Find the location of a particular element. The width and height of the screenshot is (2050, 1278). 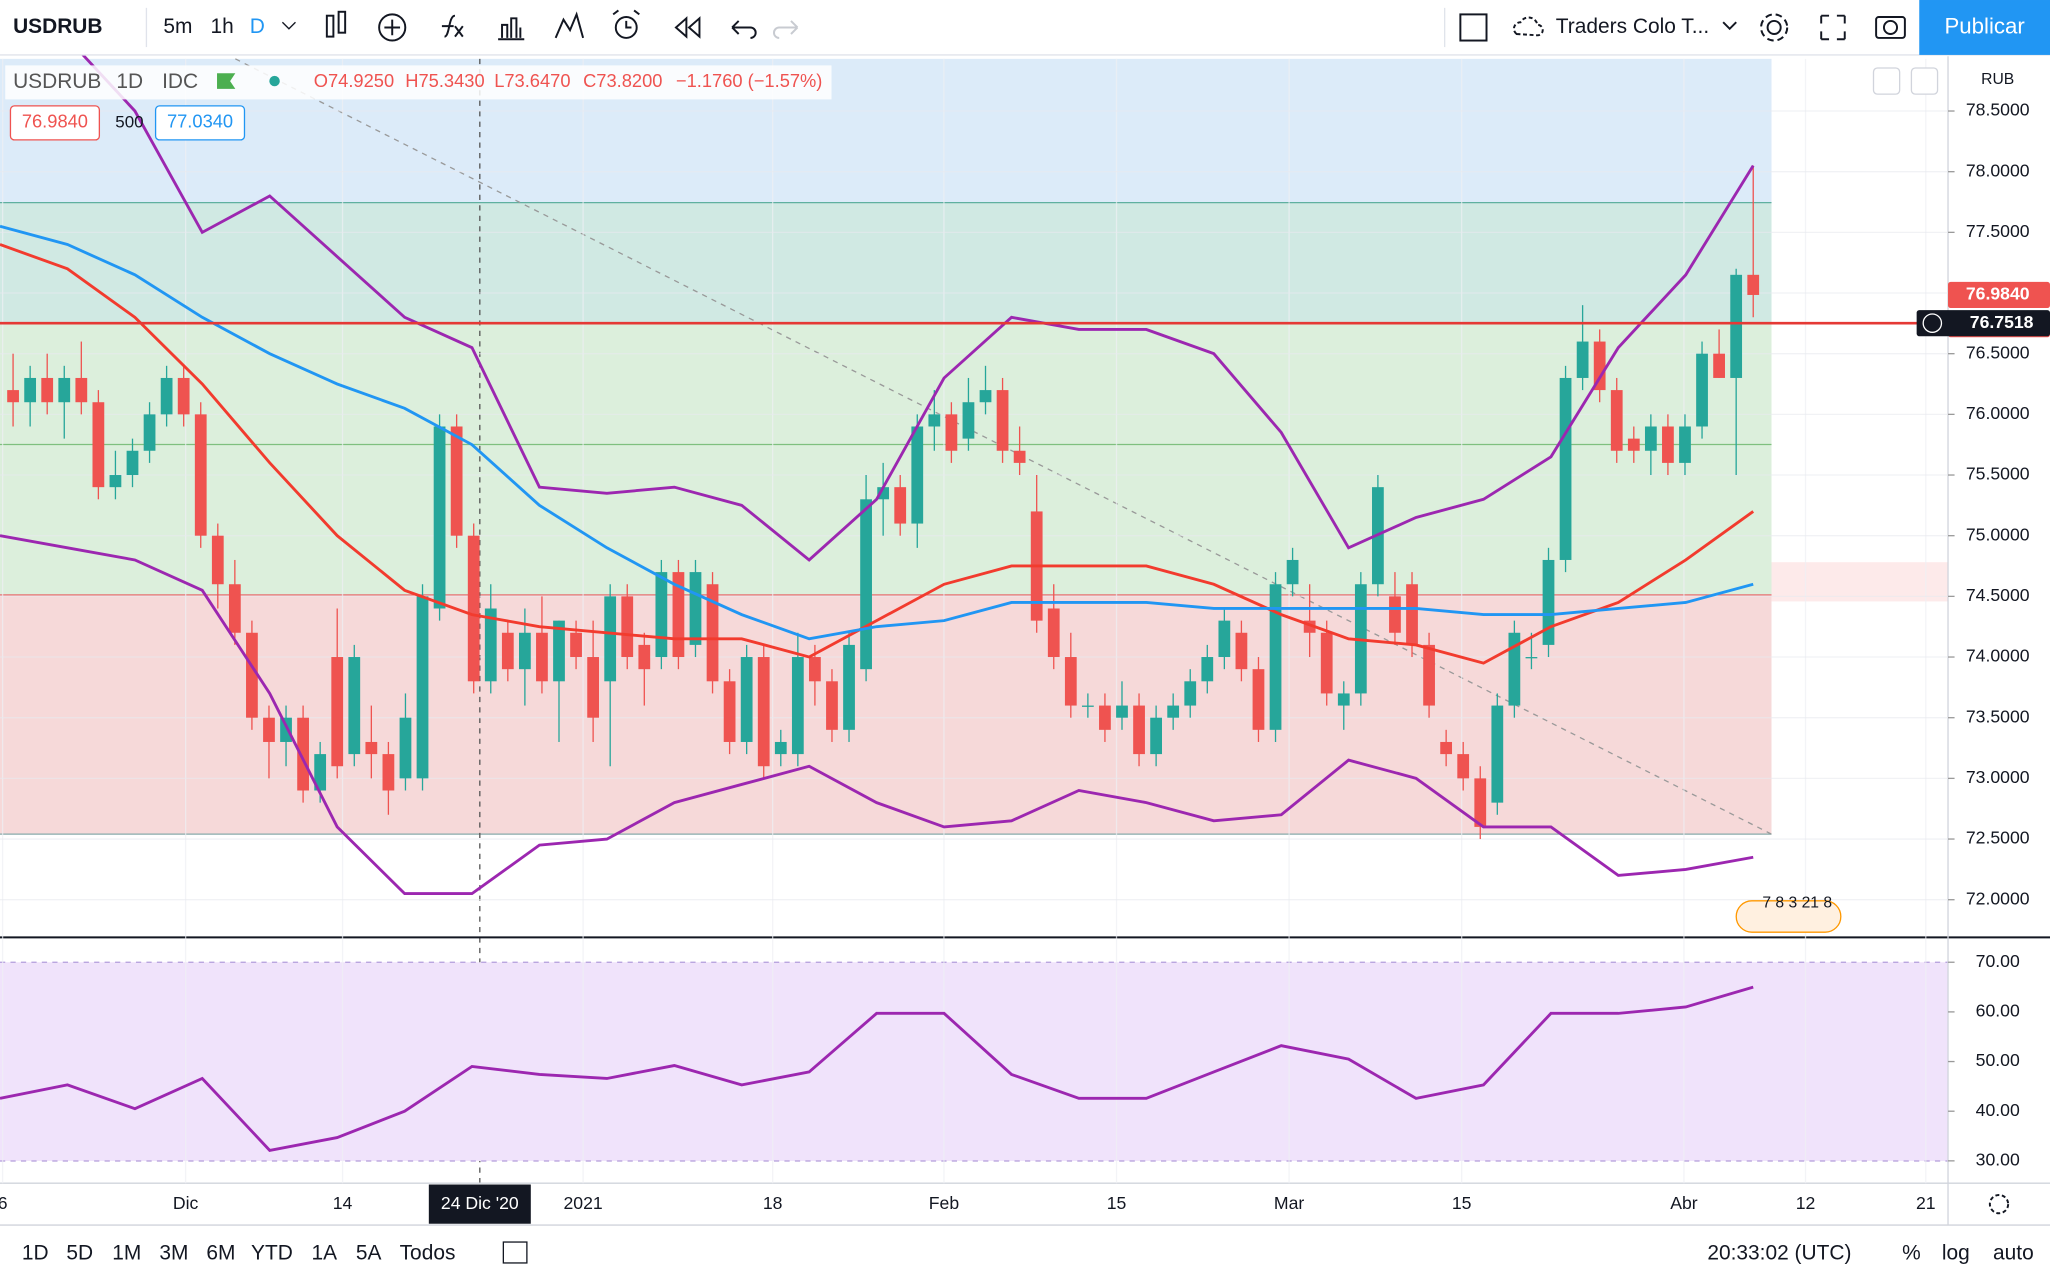

interval: 1h is located at coordinates (221, 26).